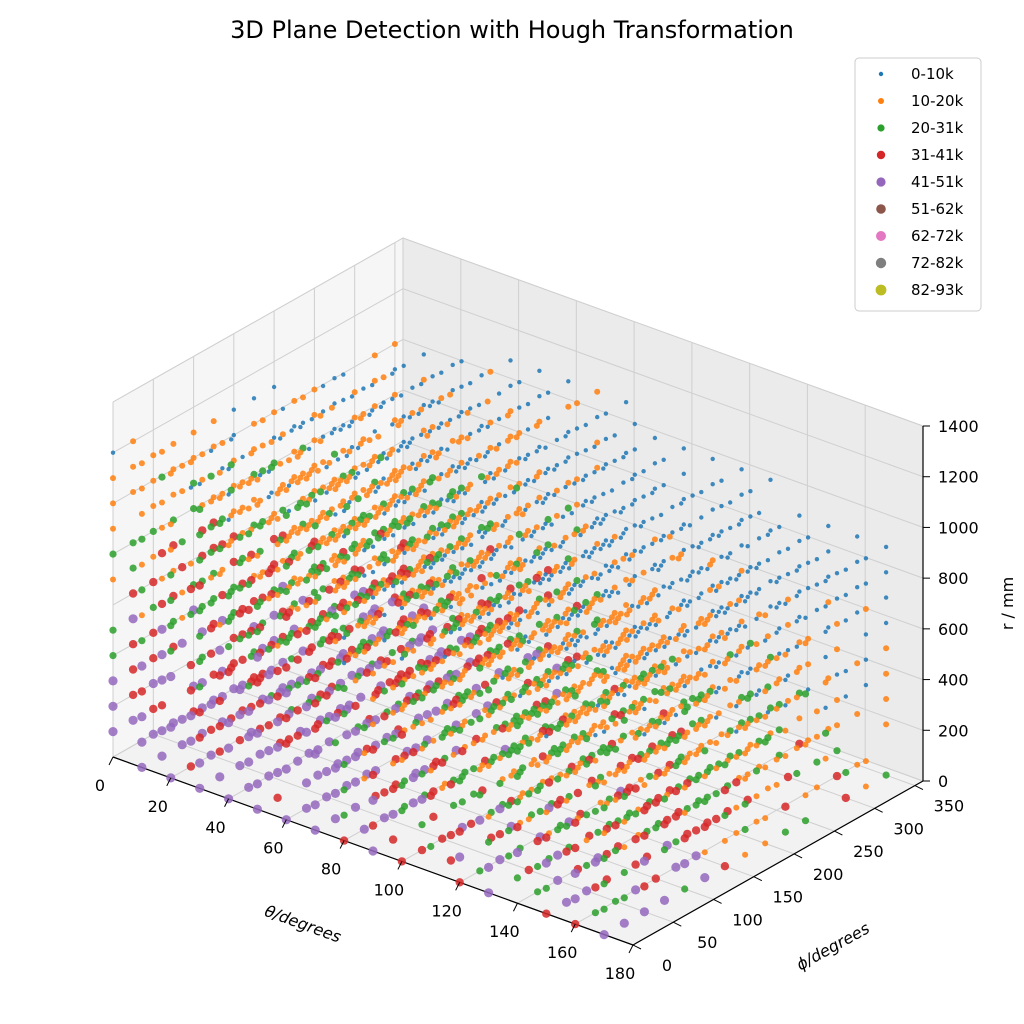  I want to click on r-tick-label: 0, so click(943, 781).